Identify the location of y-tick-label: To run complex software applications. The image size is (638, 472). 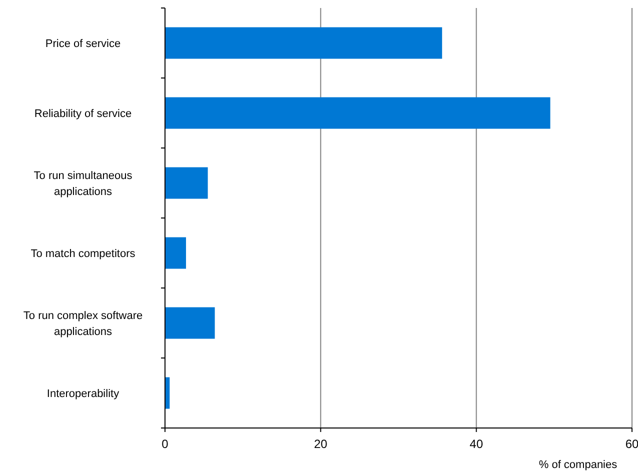
(83, 324).